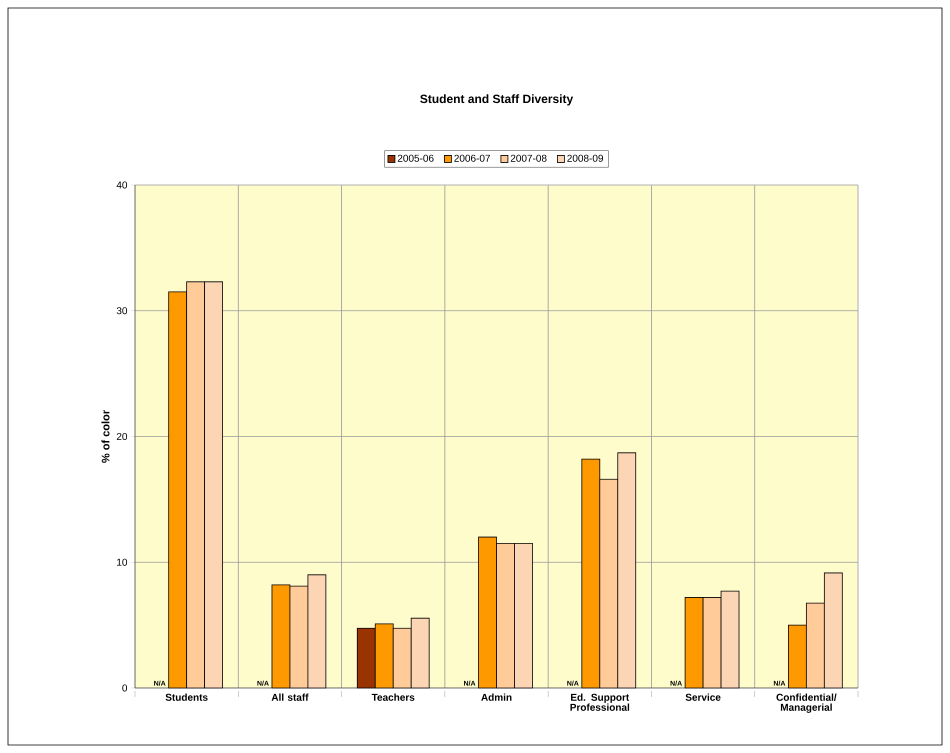 The width and height of the screenshot is (950, 753). Describe the element at coordinates (393, 697) in the screenshot. I see `x-tick-label: Teachers` at that location.